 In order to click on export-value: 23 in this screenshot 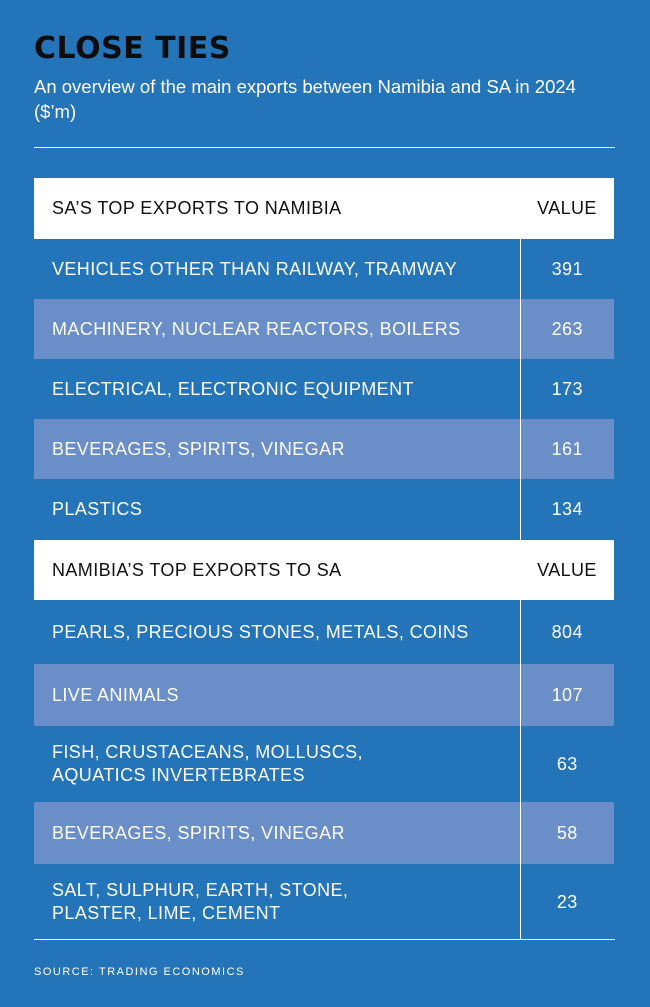, I will do `click(566, 902)`.